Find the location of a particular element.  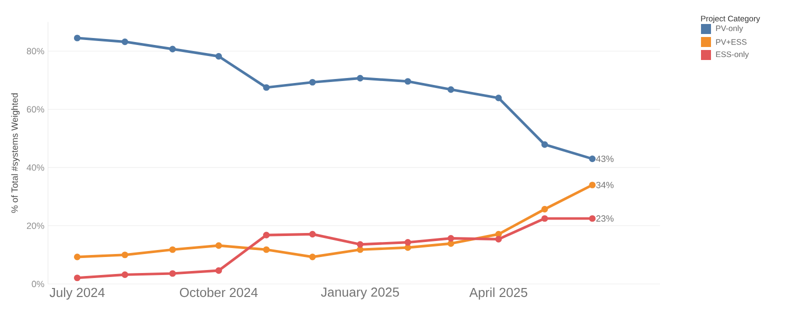

data-label: 43% is located at coordinates (605, 159).